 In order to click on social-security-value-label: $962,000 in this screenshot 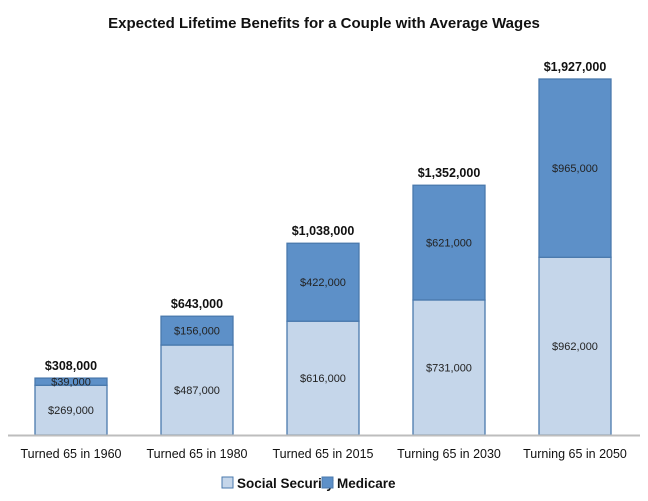, I will do `click(575, 347)`.